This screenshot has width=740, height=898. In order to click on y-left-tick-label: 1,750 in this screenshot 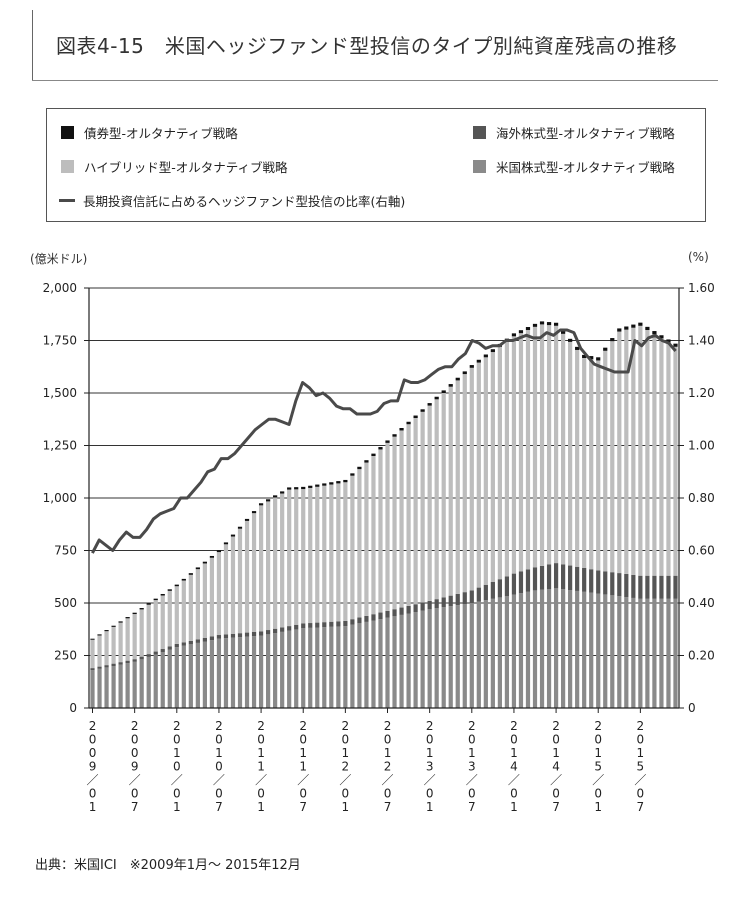, I will do `click(60, 341)`.